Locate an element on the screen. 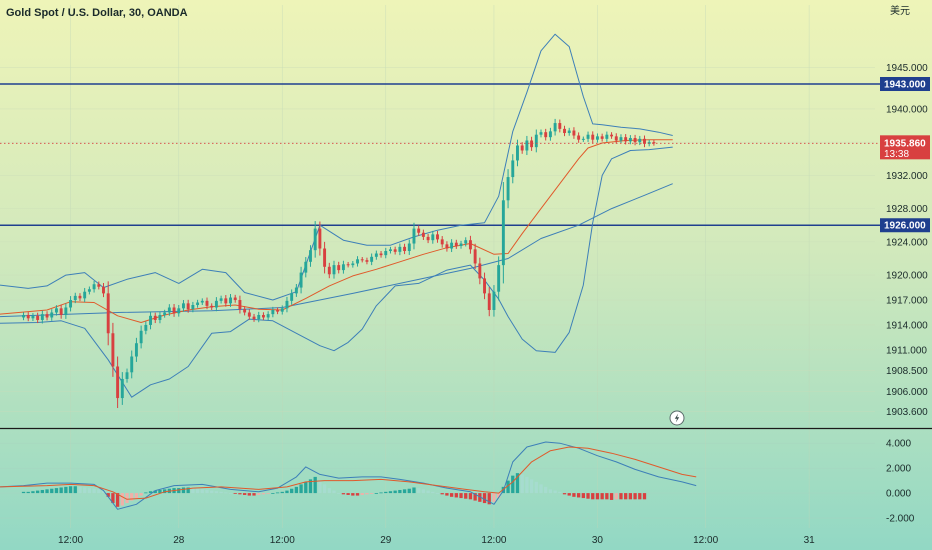  time-tick-label: 12:00 is located at coordinates (705, 540).